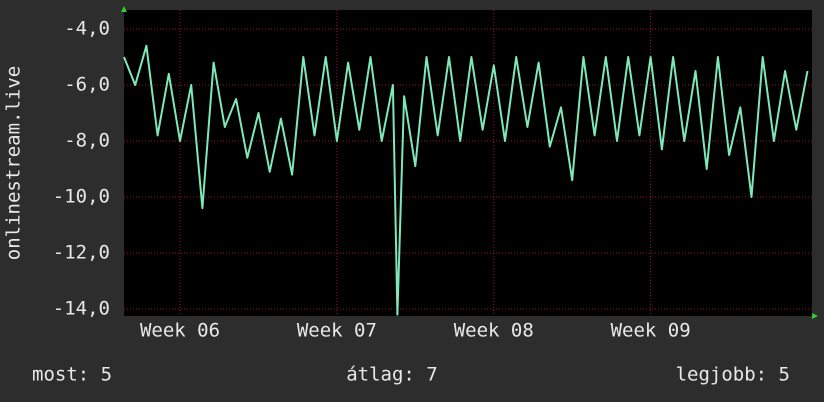 Image resolution: width=824 pixels, height=402 pixels. Describe the element at coordinates (392, 375) in the screenshot. I see `legend-average: átlag: 7` at that location.